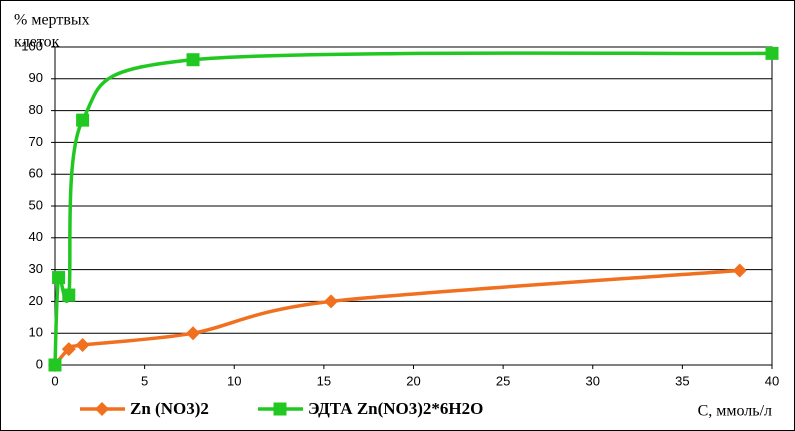 This screenshot has width=795, height=431. Describe the element at coordinates (36, 77) in the screenshot. I see `y-tick-label: 90` at that location.